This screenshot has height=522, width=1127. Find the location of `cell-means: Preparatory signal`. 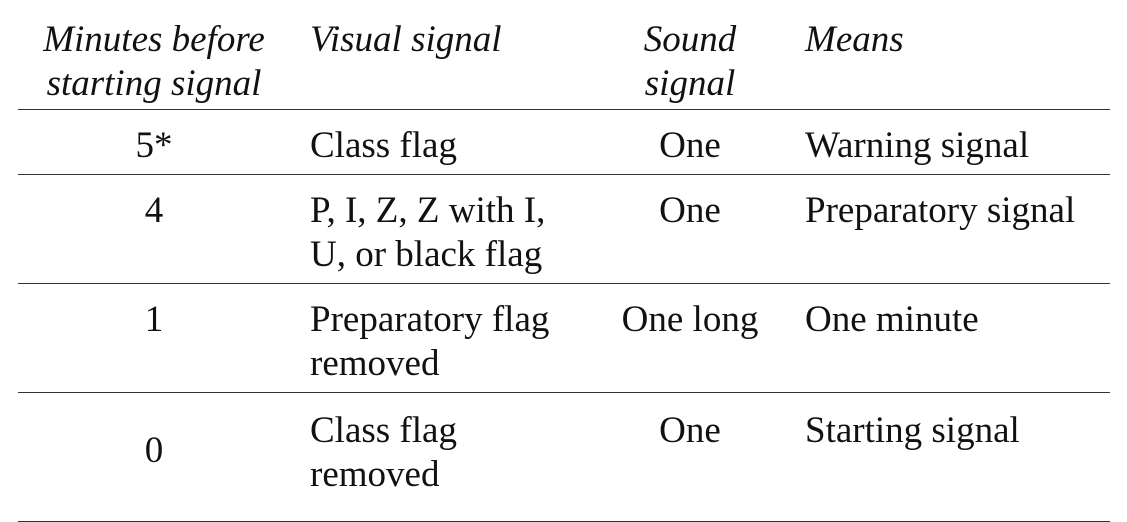

cell-means: Preparatory signal is located at coordinates (947, 229).